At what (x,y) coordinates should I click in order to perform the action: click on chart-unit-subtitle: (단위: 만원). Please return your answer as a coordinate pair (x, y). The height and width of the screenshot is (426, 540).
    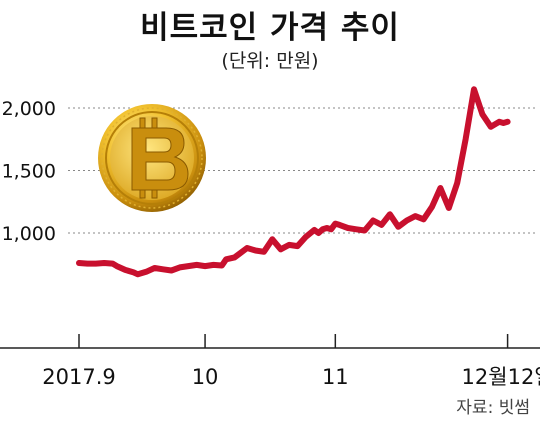
    Looking at the image, I should click on (270, 61).